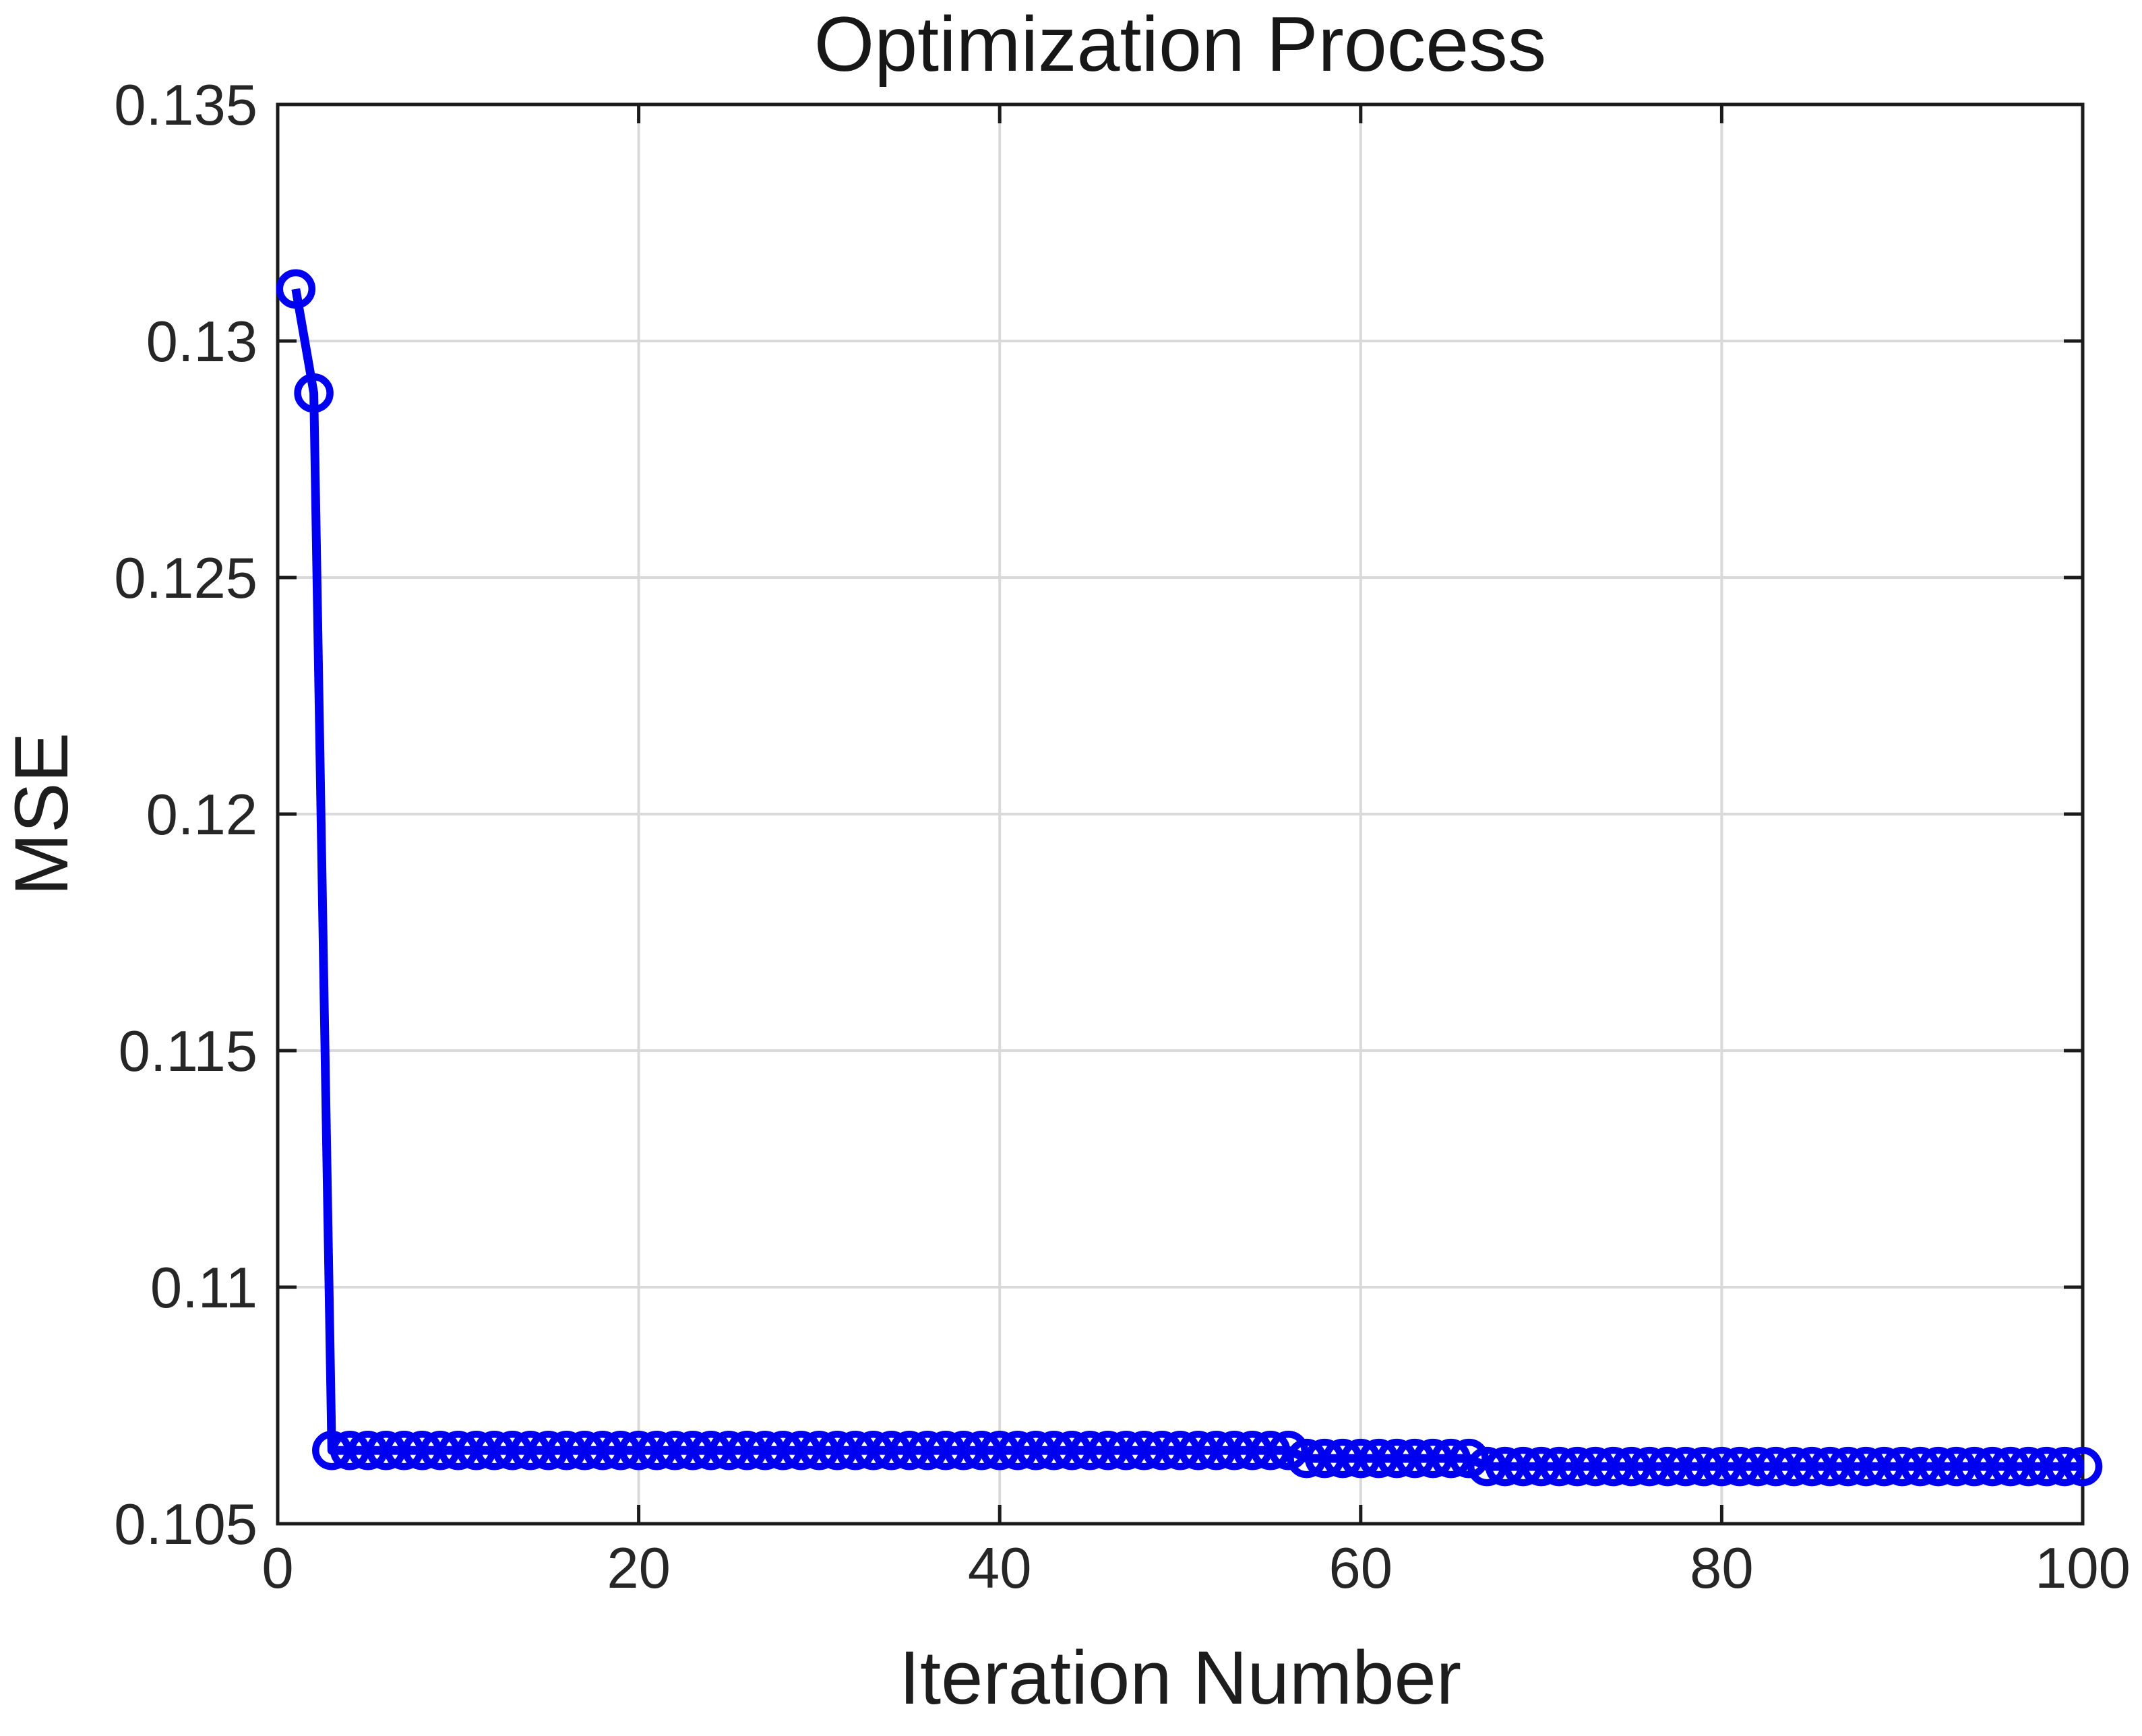 The image size is (2142, 1736). Describe the element at coordinates (1361, 1569) in the screenshot. I see `x-tick-label: 60` at that location.